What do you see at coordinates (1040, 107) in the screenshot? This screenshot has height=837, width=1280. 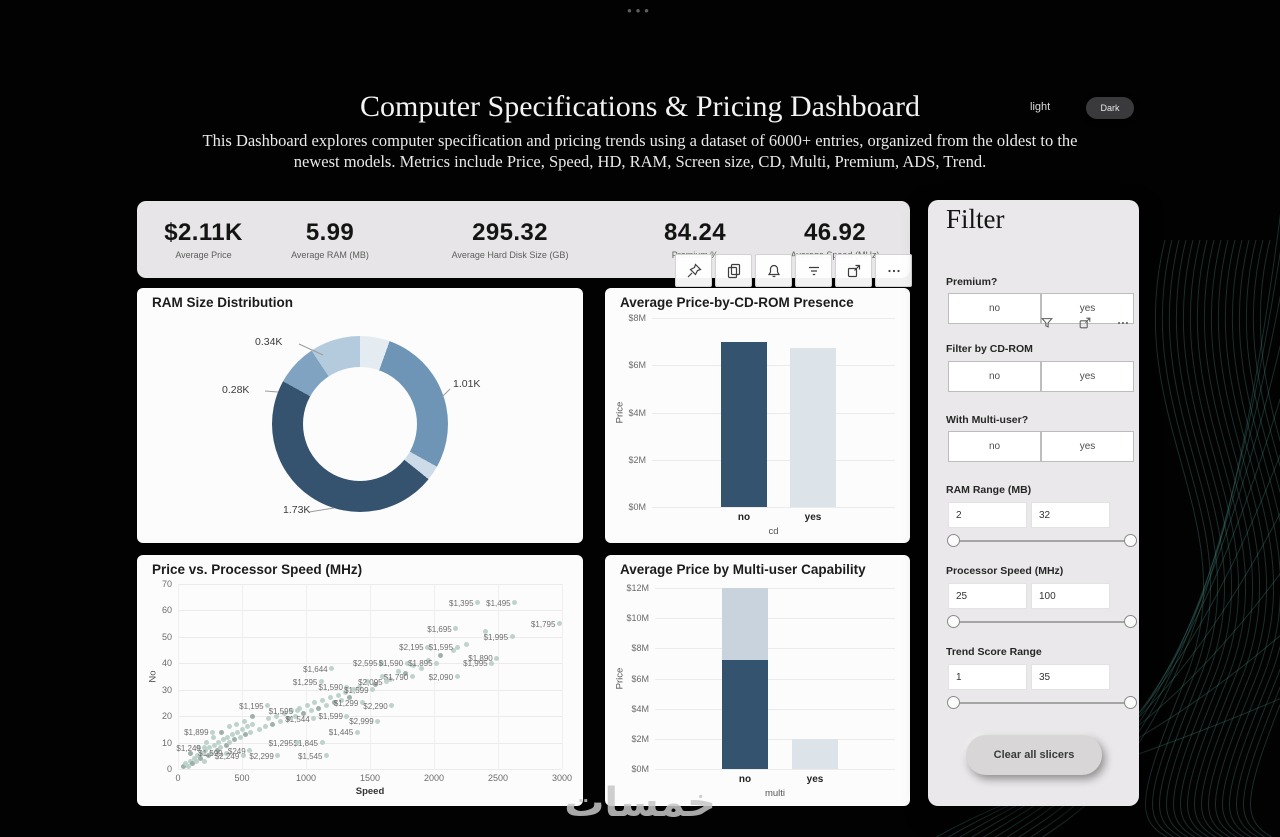 I see `theme-light-label: light` at bounding box center [1040, 107].